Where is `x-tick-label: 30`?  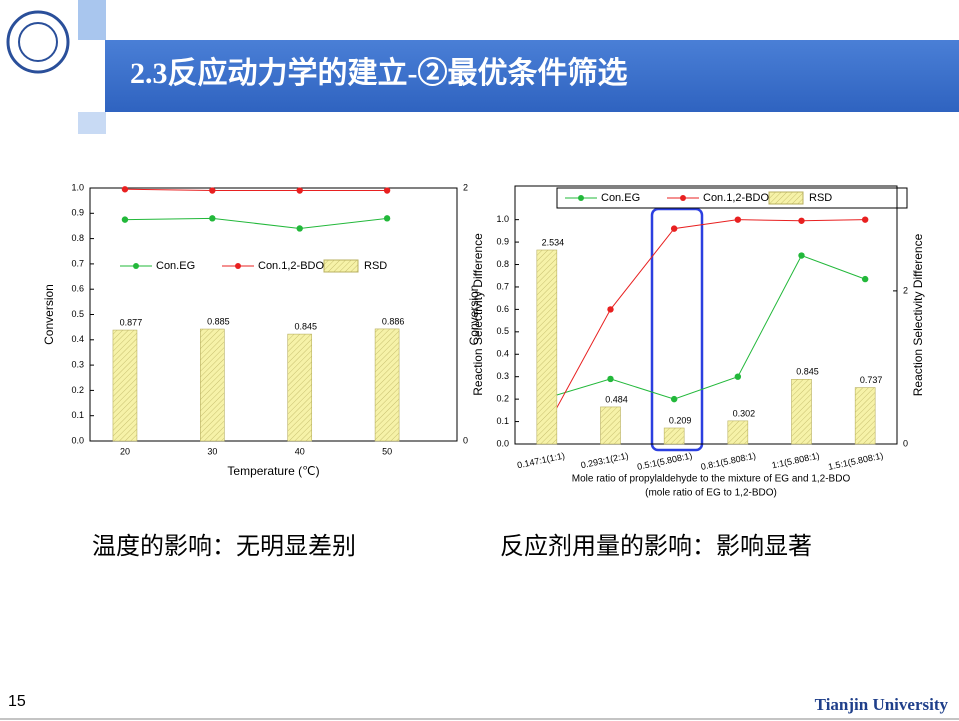 x-tick-label: 30 is located at coordinates (212, 451).